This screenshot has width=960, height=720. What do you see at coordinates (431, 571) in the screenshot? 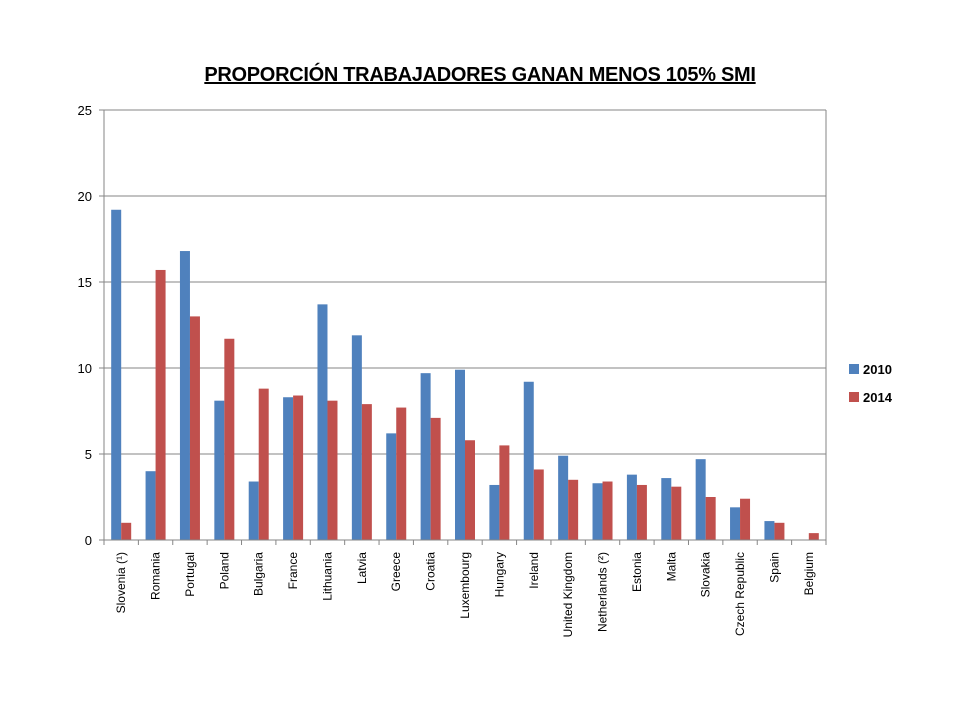
I see `x-tick-label: Croatia` at bounding box center [431, 571].